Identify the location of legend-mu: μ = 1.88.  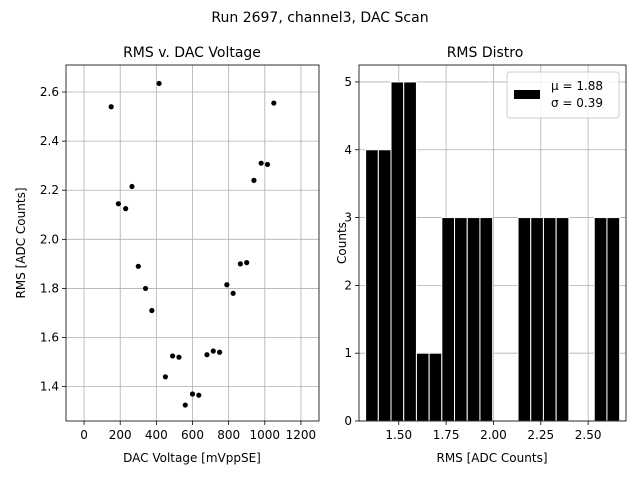
(577, 86).